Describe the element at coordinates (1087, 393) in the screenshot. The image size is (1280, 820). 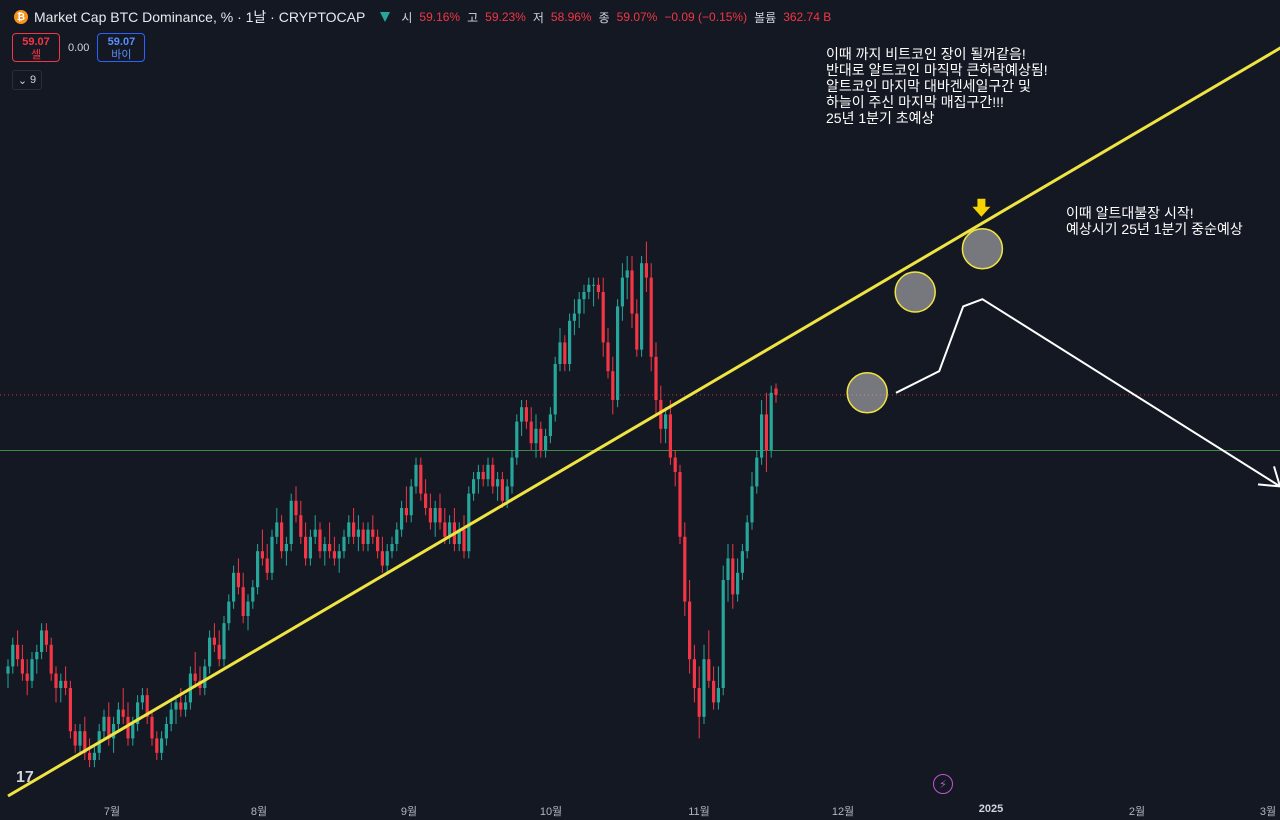
I see `projection-path` at that location.